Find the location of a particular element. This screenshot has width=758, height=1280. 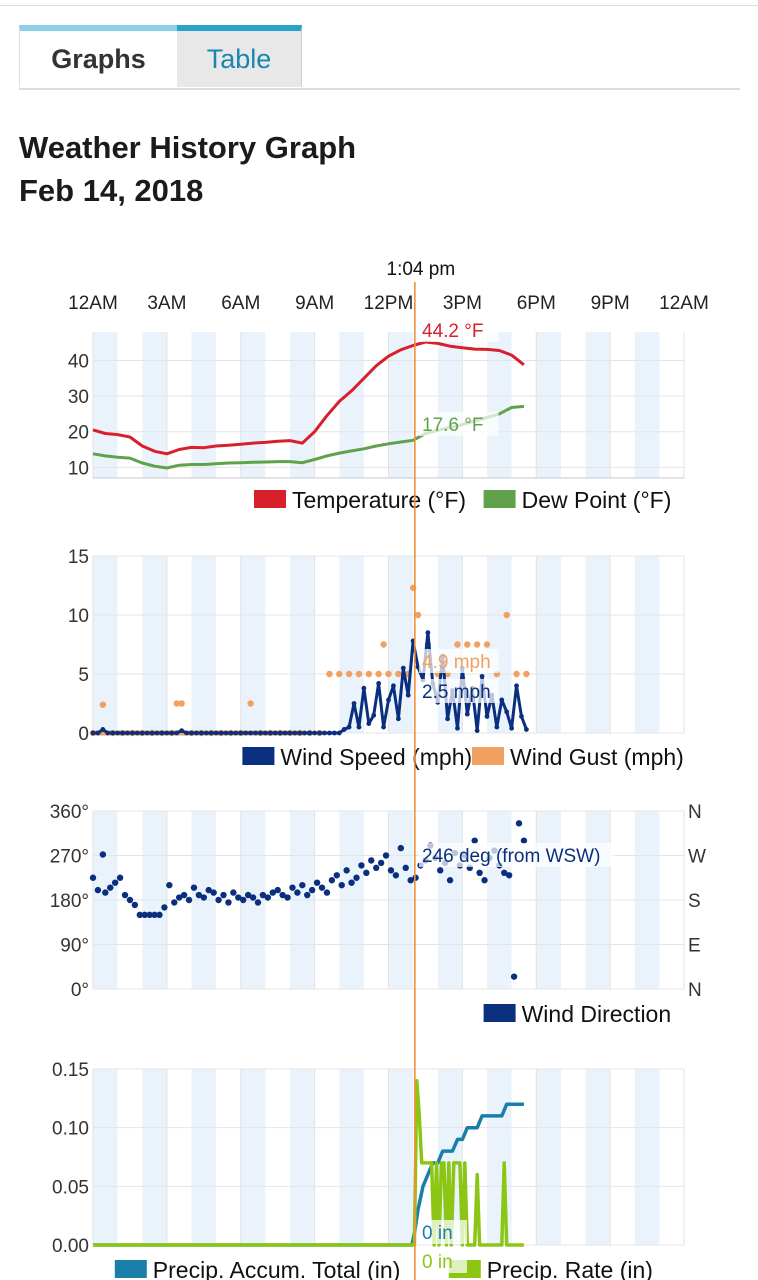

wind-direction-readout: 246 deg (from WSW) is located at coordinates (511, 856).